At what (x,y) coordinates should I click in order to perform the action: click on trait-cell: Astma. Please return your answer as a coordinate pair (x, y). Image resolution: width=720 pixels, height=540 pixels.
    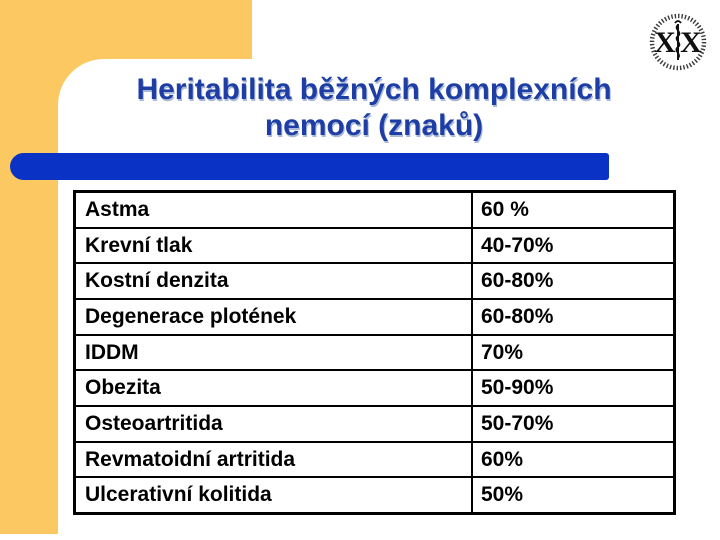
    Looking at the image, I should click on (274, 210).